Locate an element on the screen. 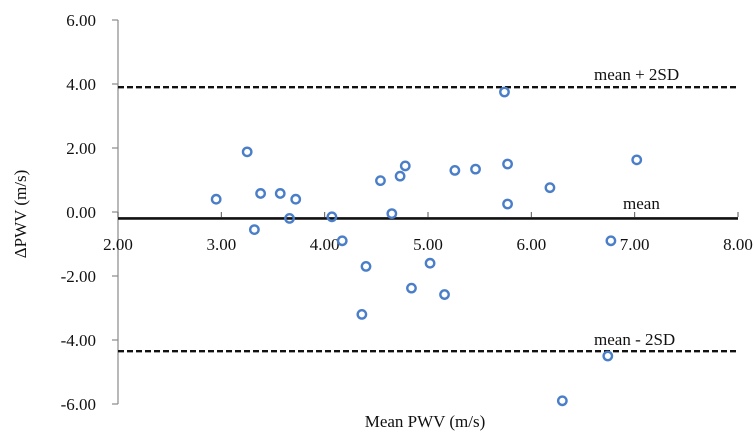 The width and height of the screenshot is (755, 438). x-tick-label: 6.00 is located at coordinates (531, 244).